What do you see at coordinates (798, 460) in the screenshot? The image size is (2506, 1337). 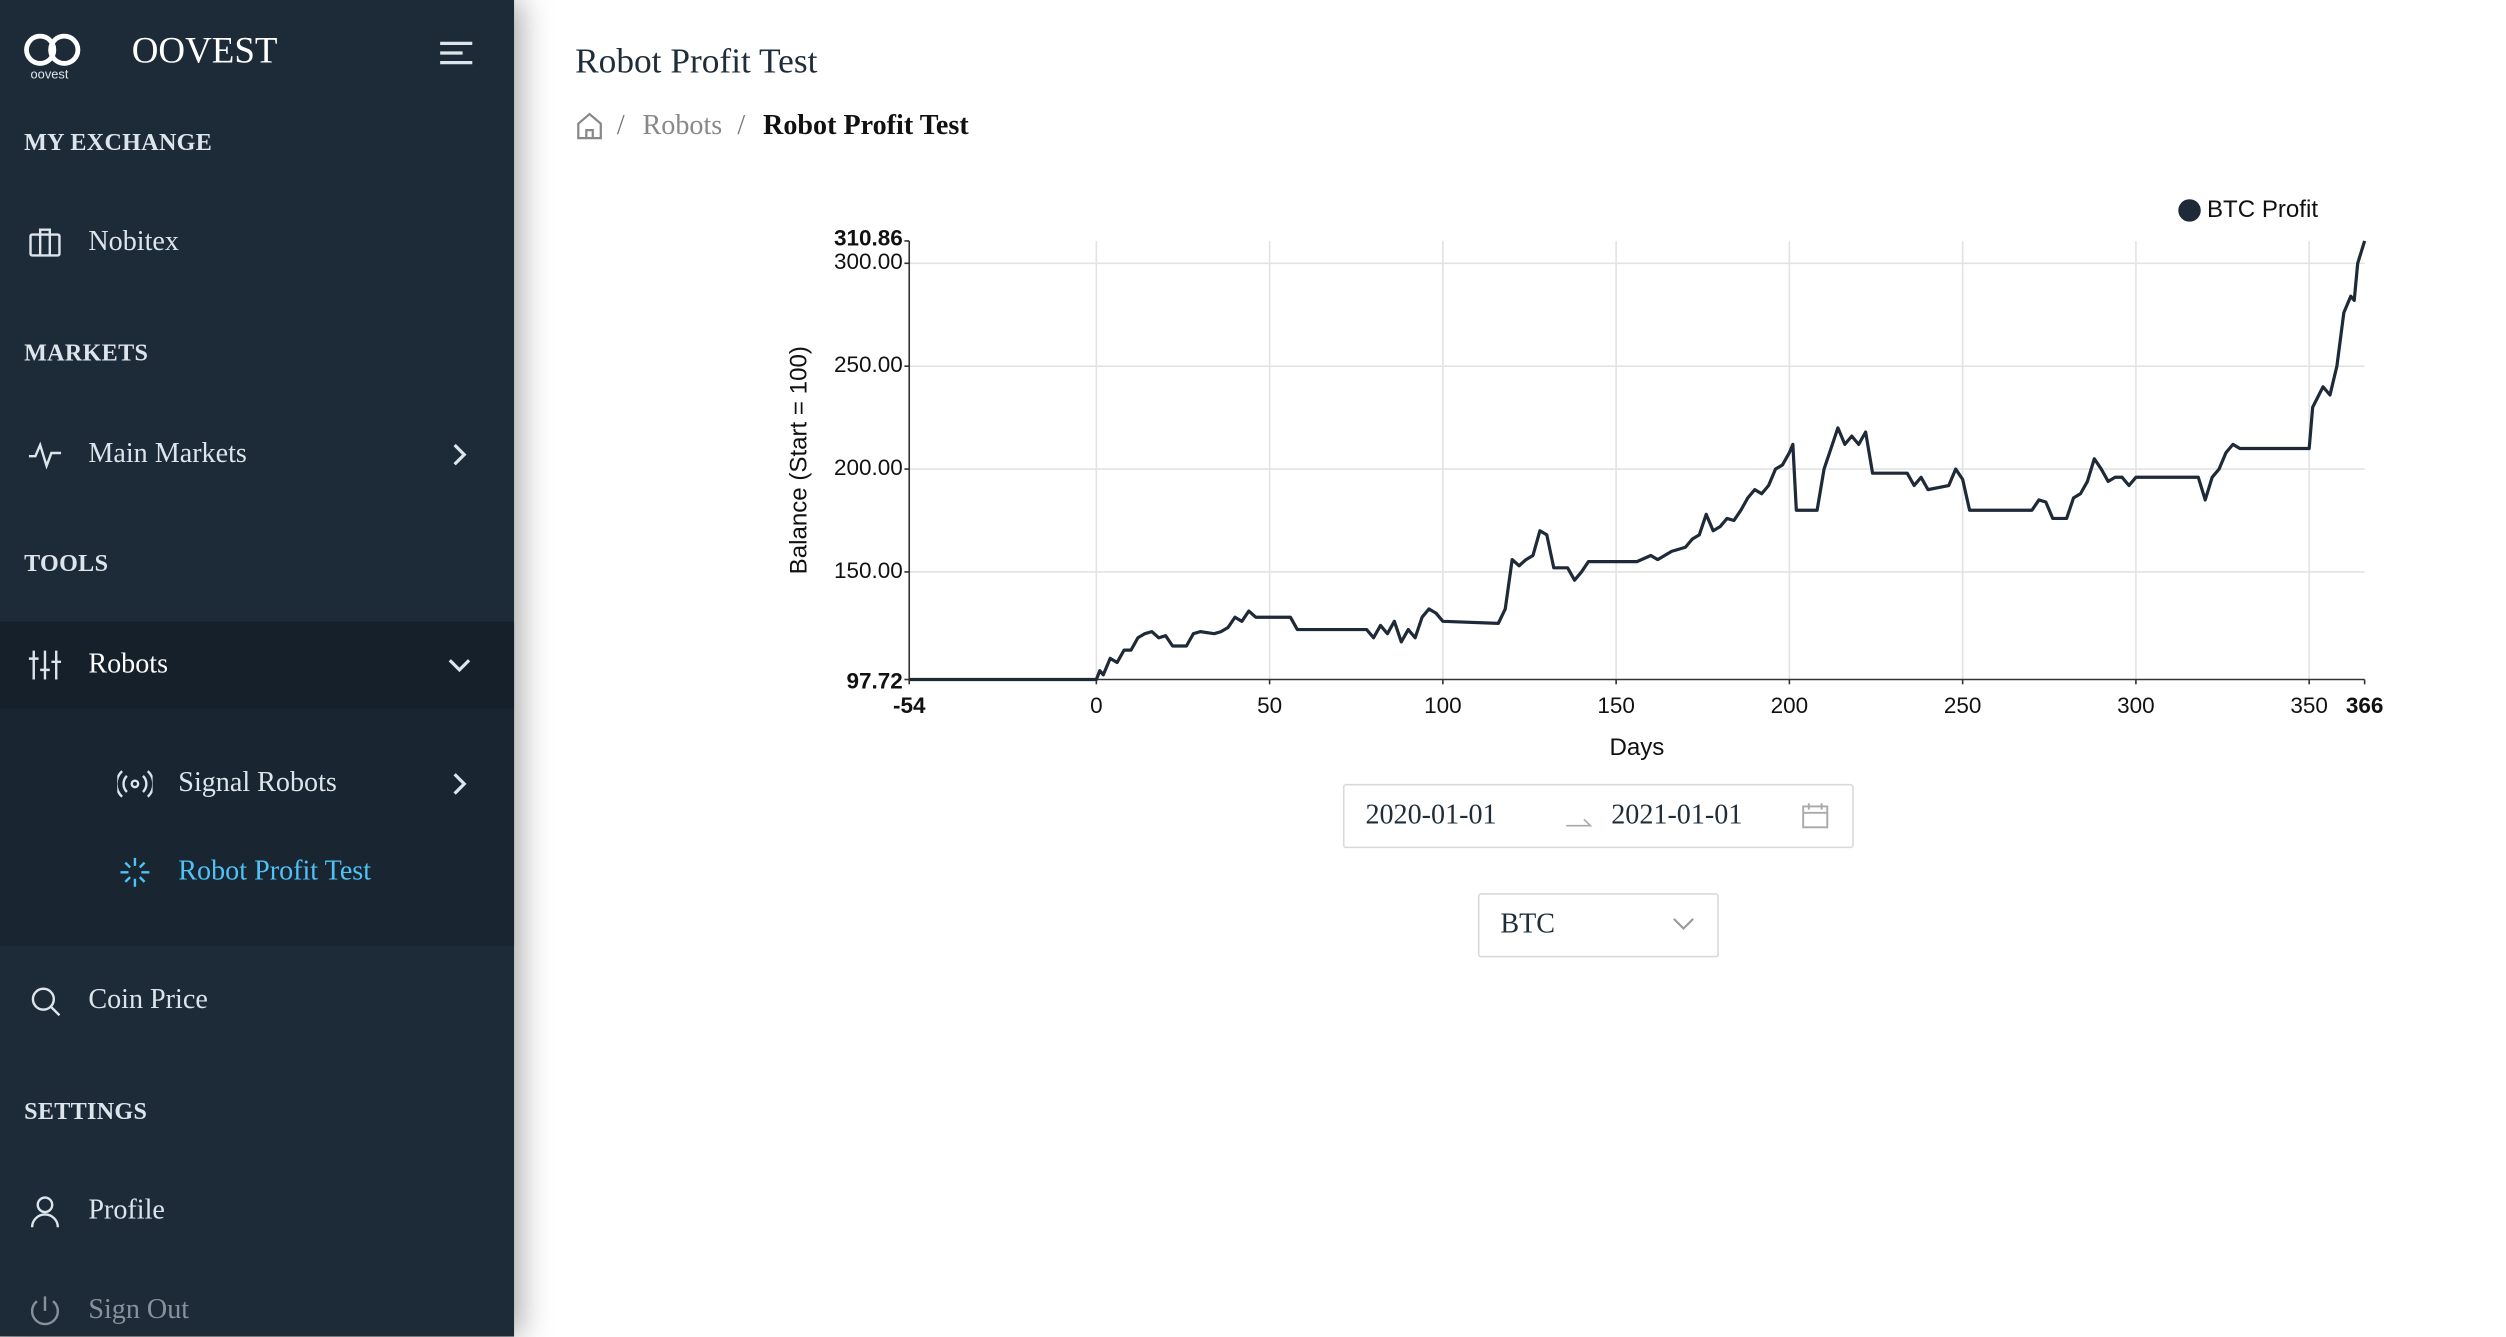 I see `y-axis-label: Balance (Start = 100)` at bounding box center [798, 460].